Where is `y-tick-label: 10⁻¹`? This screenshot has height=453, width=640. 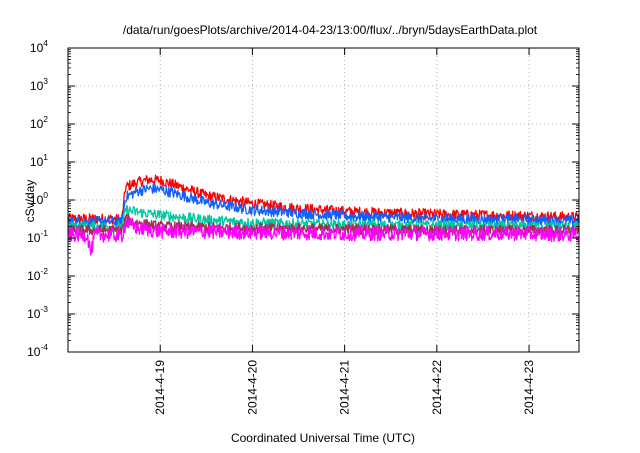 y-tick-label: 10⁻¹ is located at coordinates (37, 236).